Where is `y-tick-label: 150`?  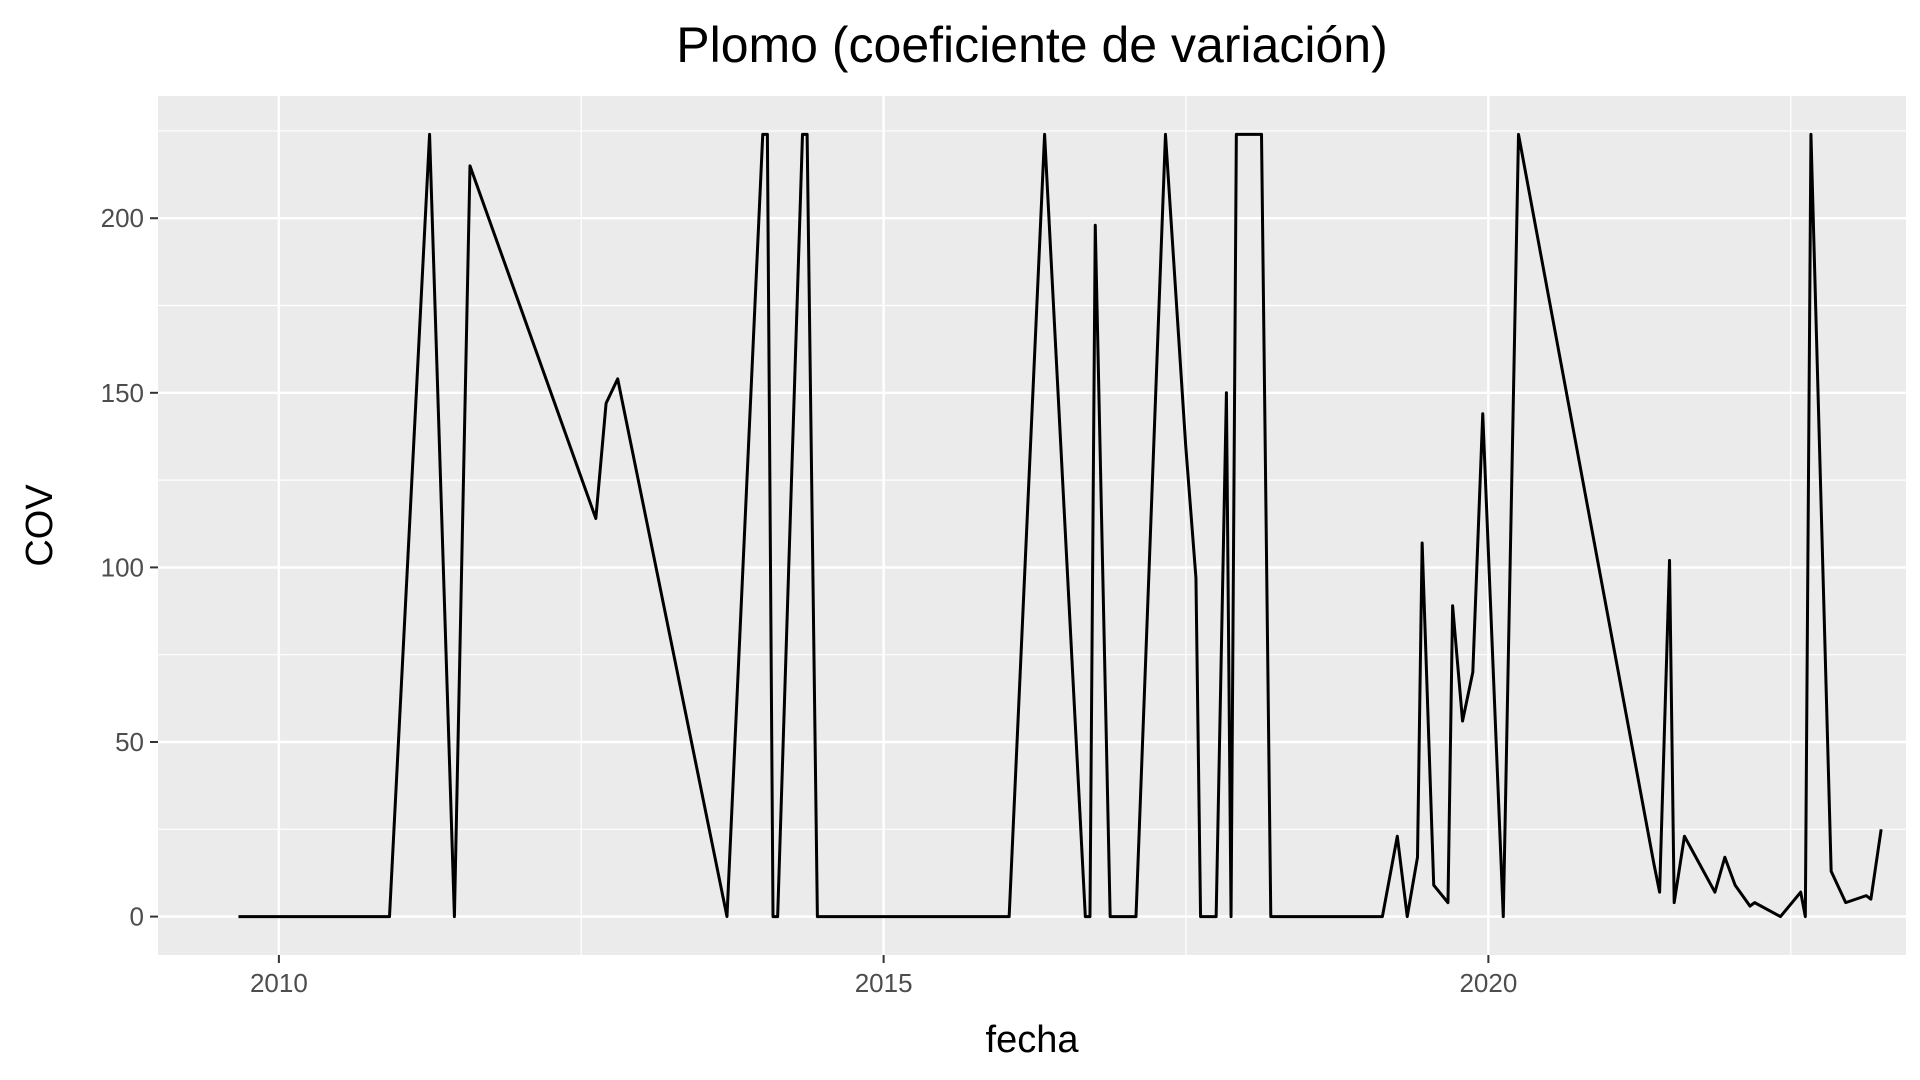 y-tick-label: 150 is located at coordinates (122, 393).